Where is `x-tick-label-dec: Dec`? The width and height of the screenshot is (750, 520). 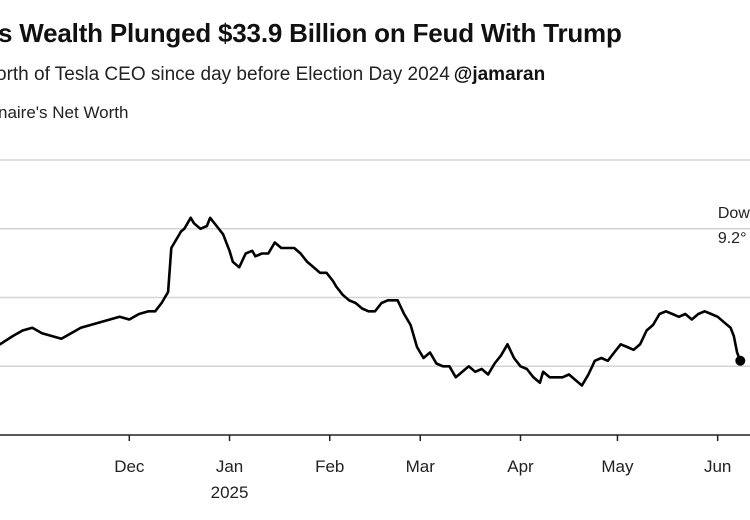
x-tick-label-dec: Dec is located at coordinates (129, 466).